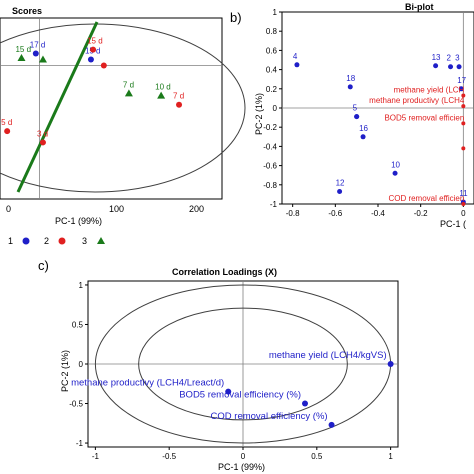 The image size is (474, 474). I want to click on panel-b-score-label-11: 11, so click(463, 193).